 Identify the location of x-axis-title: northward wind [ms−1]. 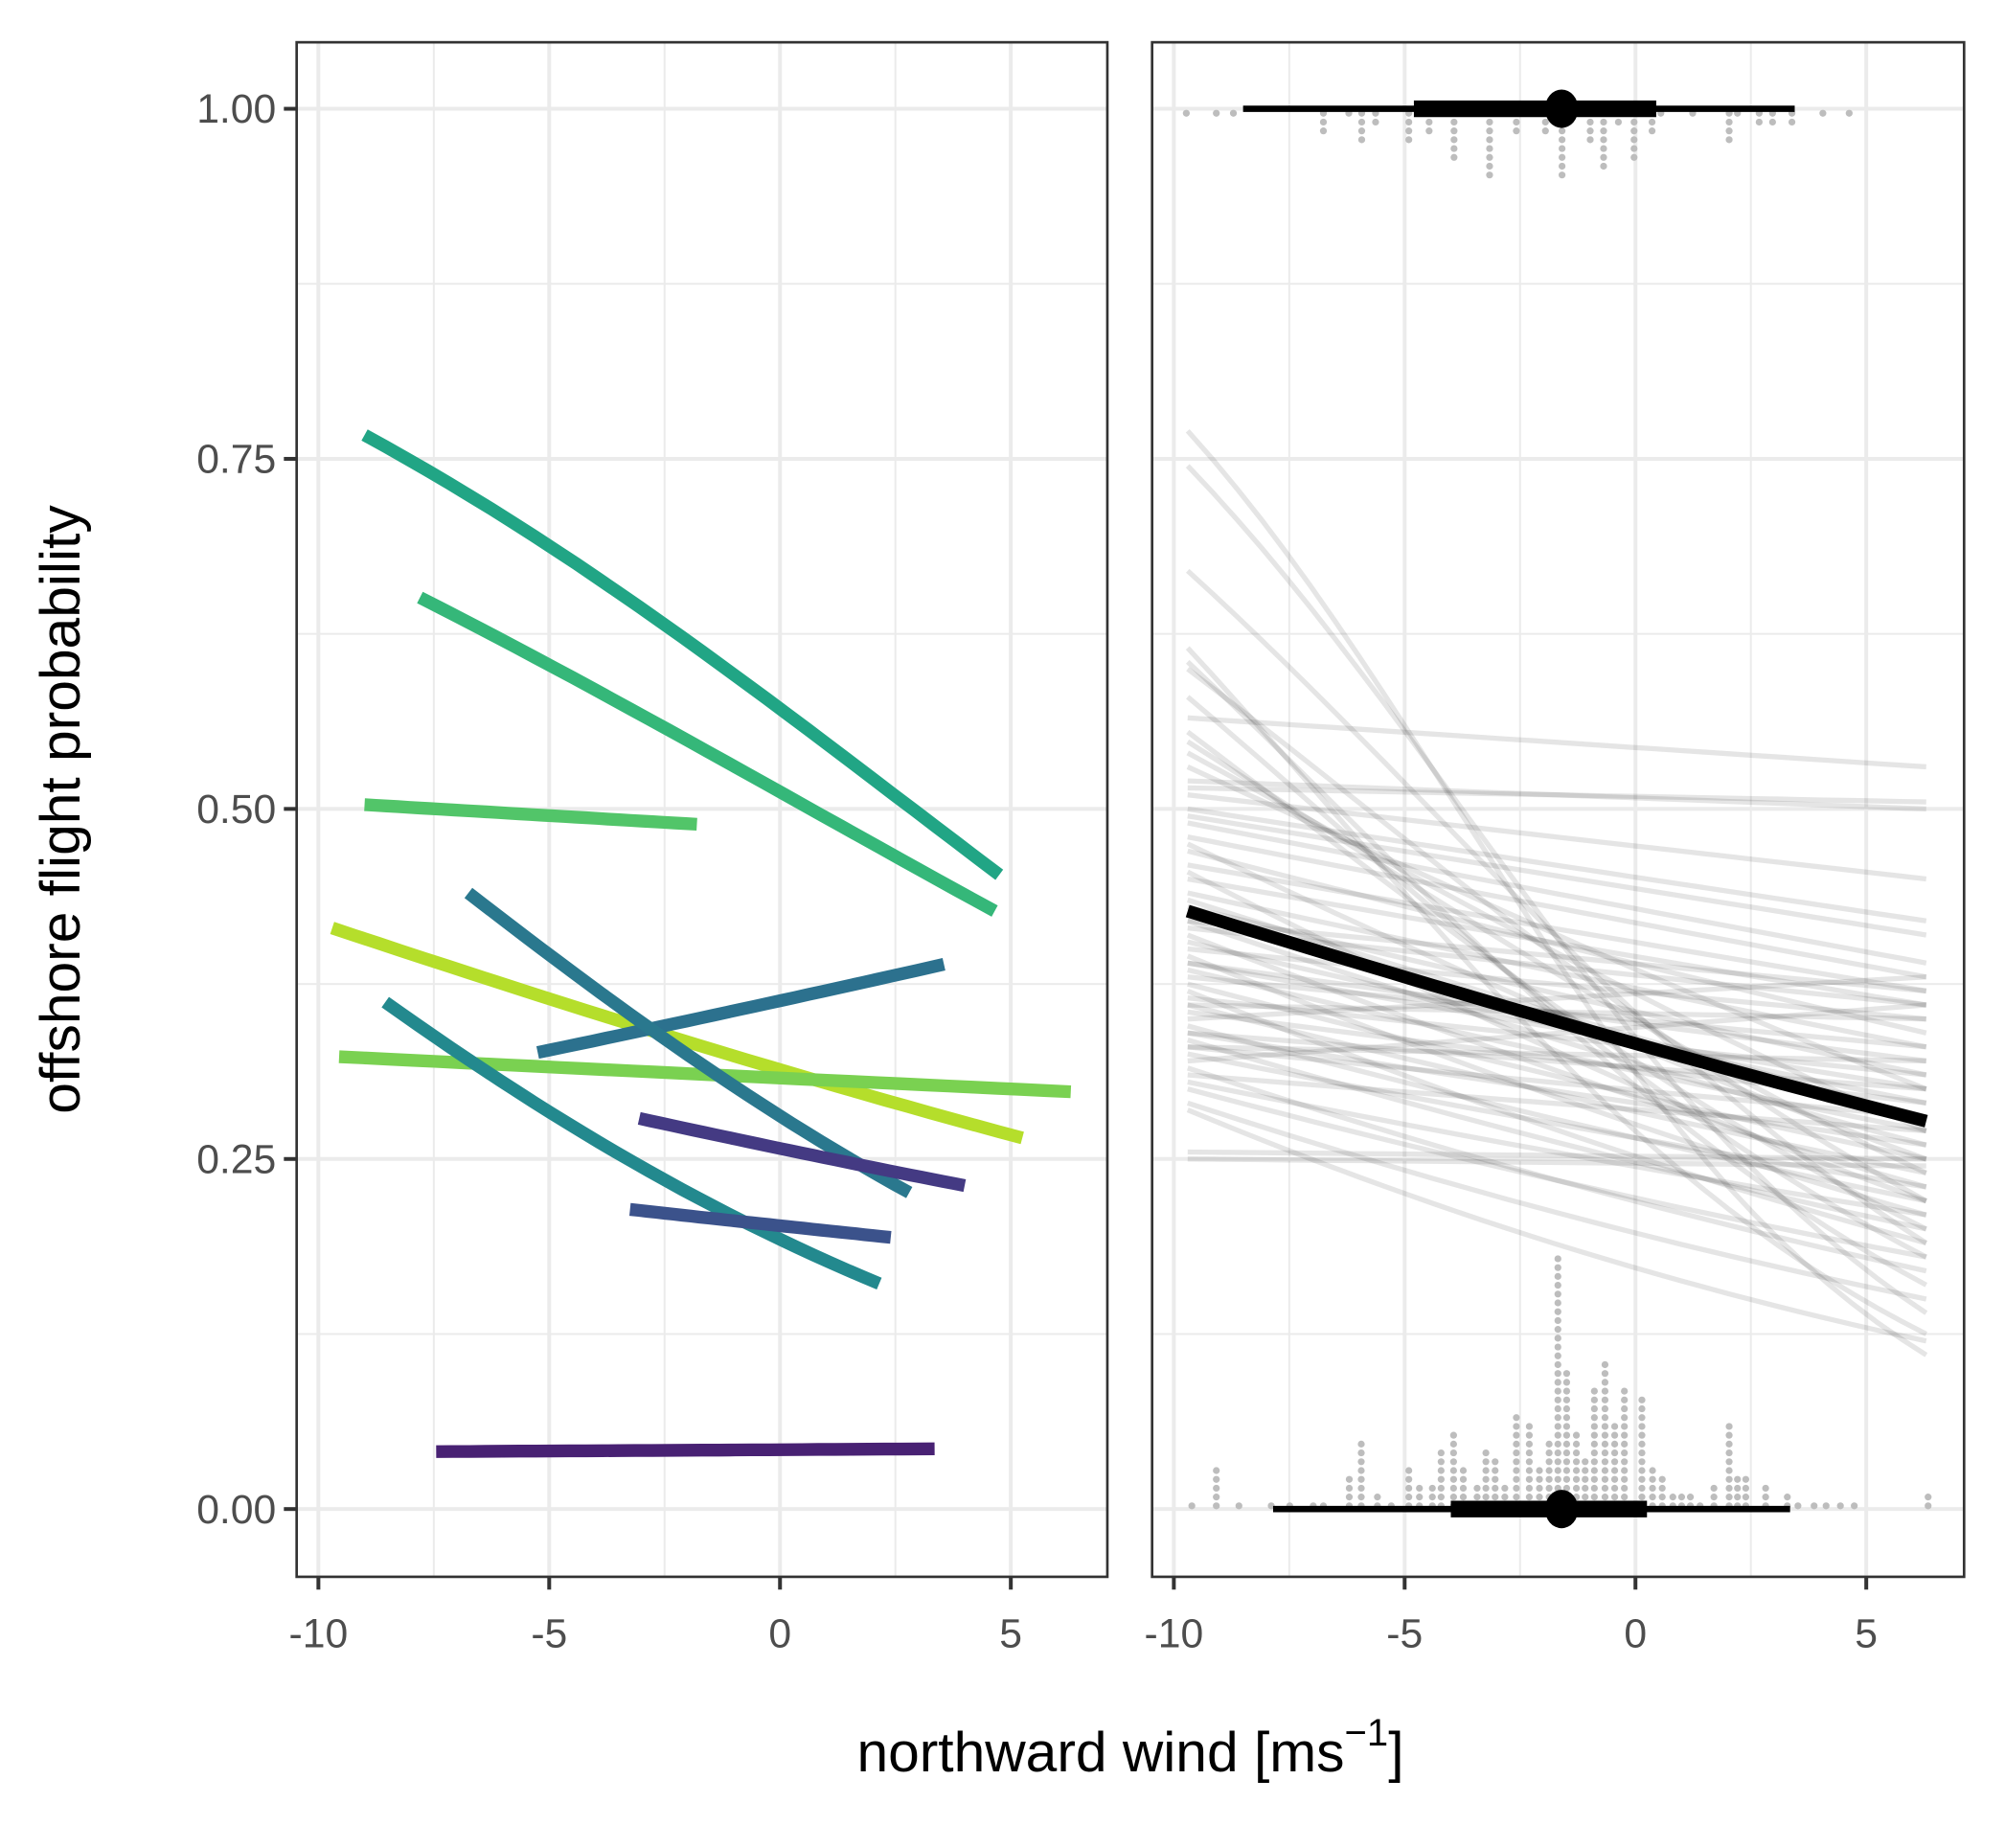
(1129, 1748).